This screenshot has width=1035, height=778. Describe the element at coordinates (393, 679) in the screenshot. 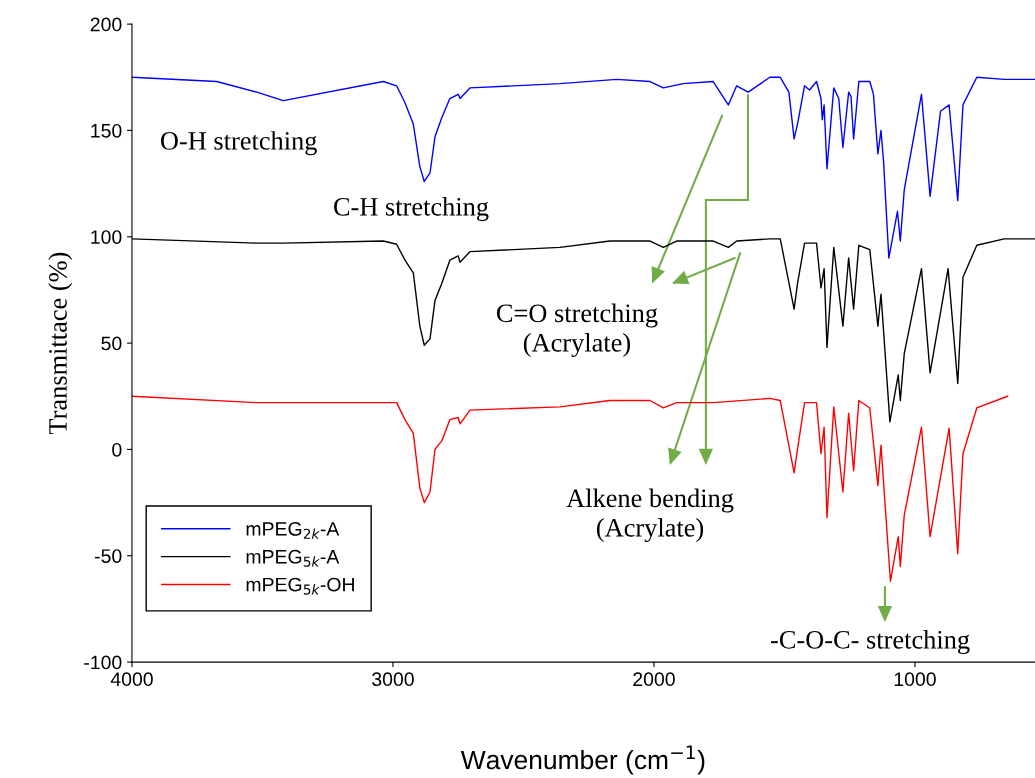

I see `x-tick-label: 3000` at that location.